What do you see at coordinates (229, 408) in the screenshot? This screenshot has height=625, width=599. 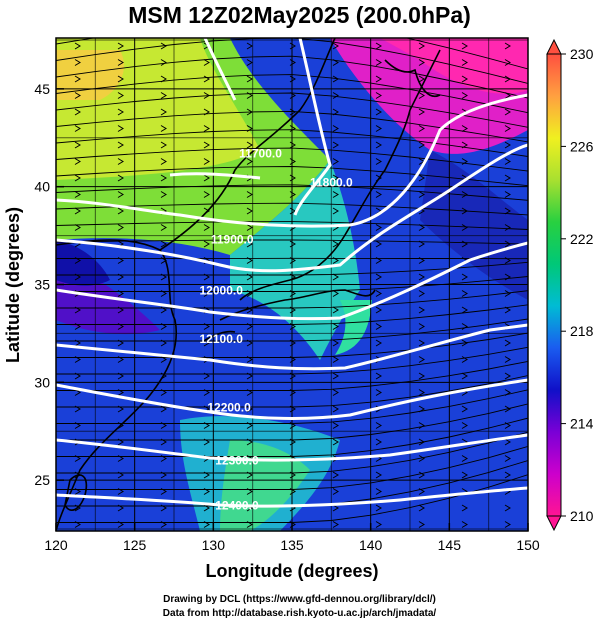 I see `contour-label: 12200.0` at bounding box center [229, 408].